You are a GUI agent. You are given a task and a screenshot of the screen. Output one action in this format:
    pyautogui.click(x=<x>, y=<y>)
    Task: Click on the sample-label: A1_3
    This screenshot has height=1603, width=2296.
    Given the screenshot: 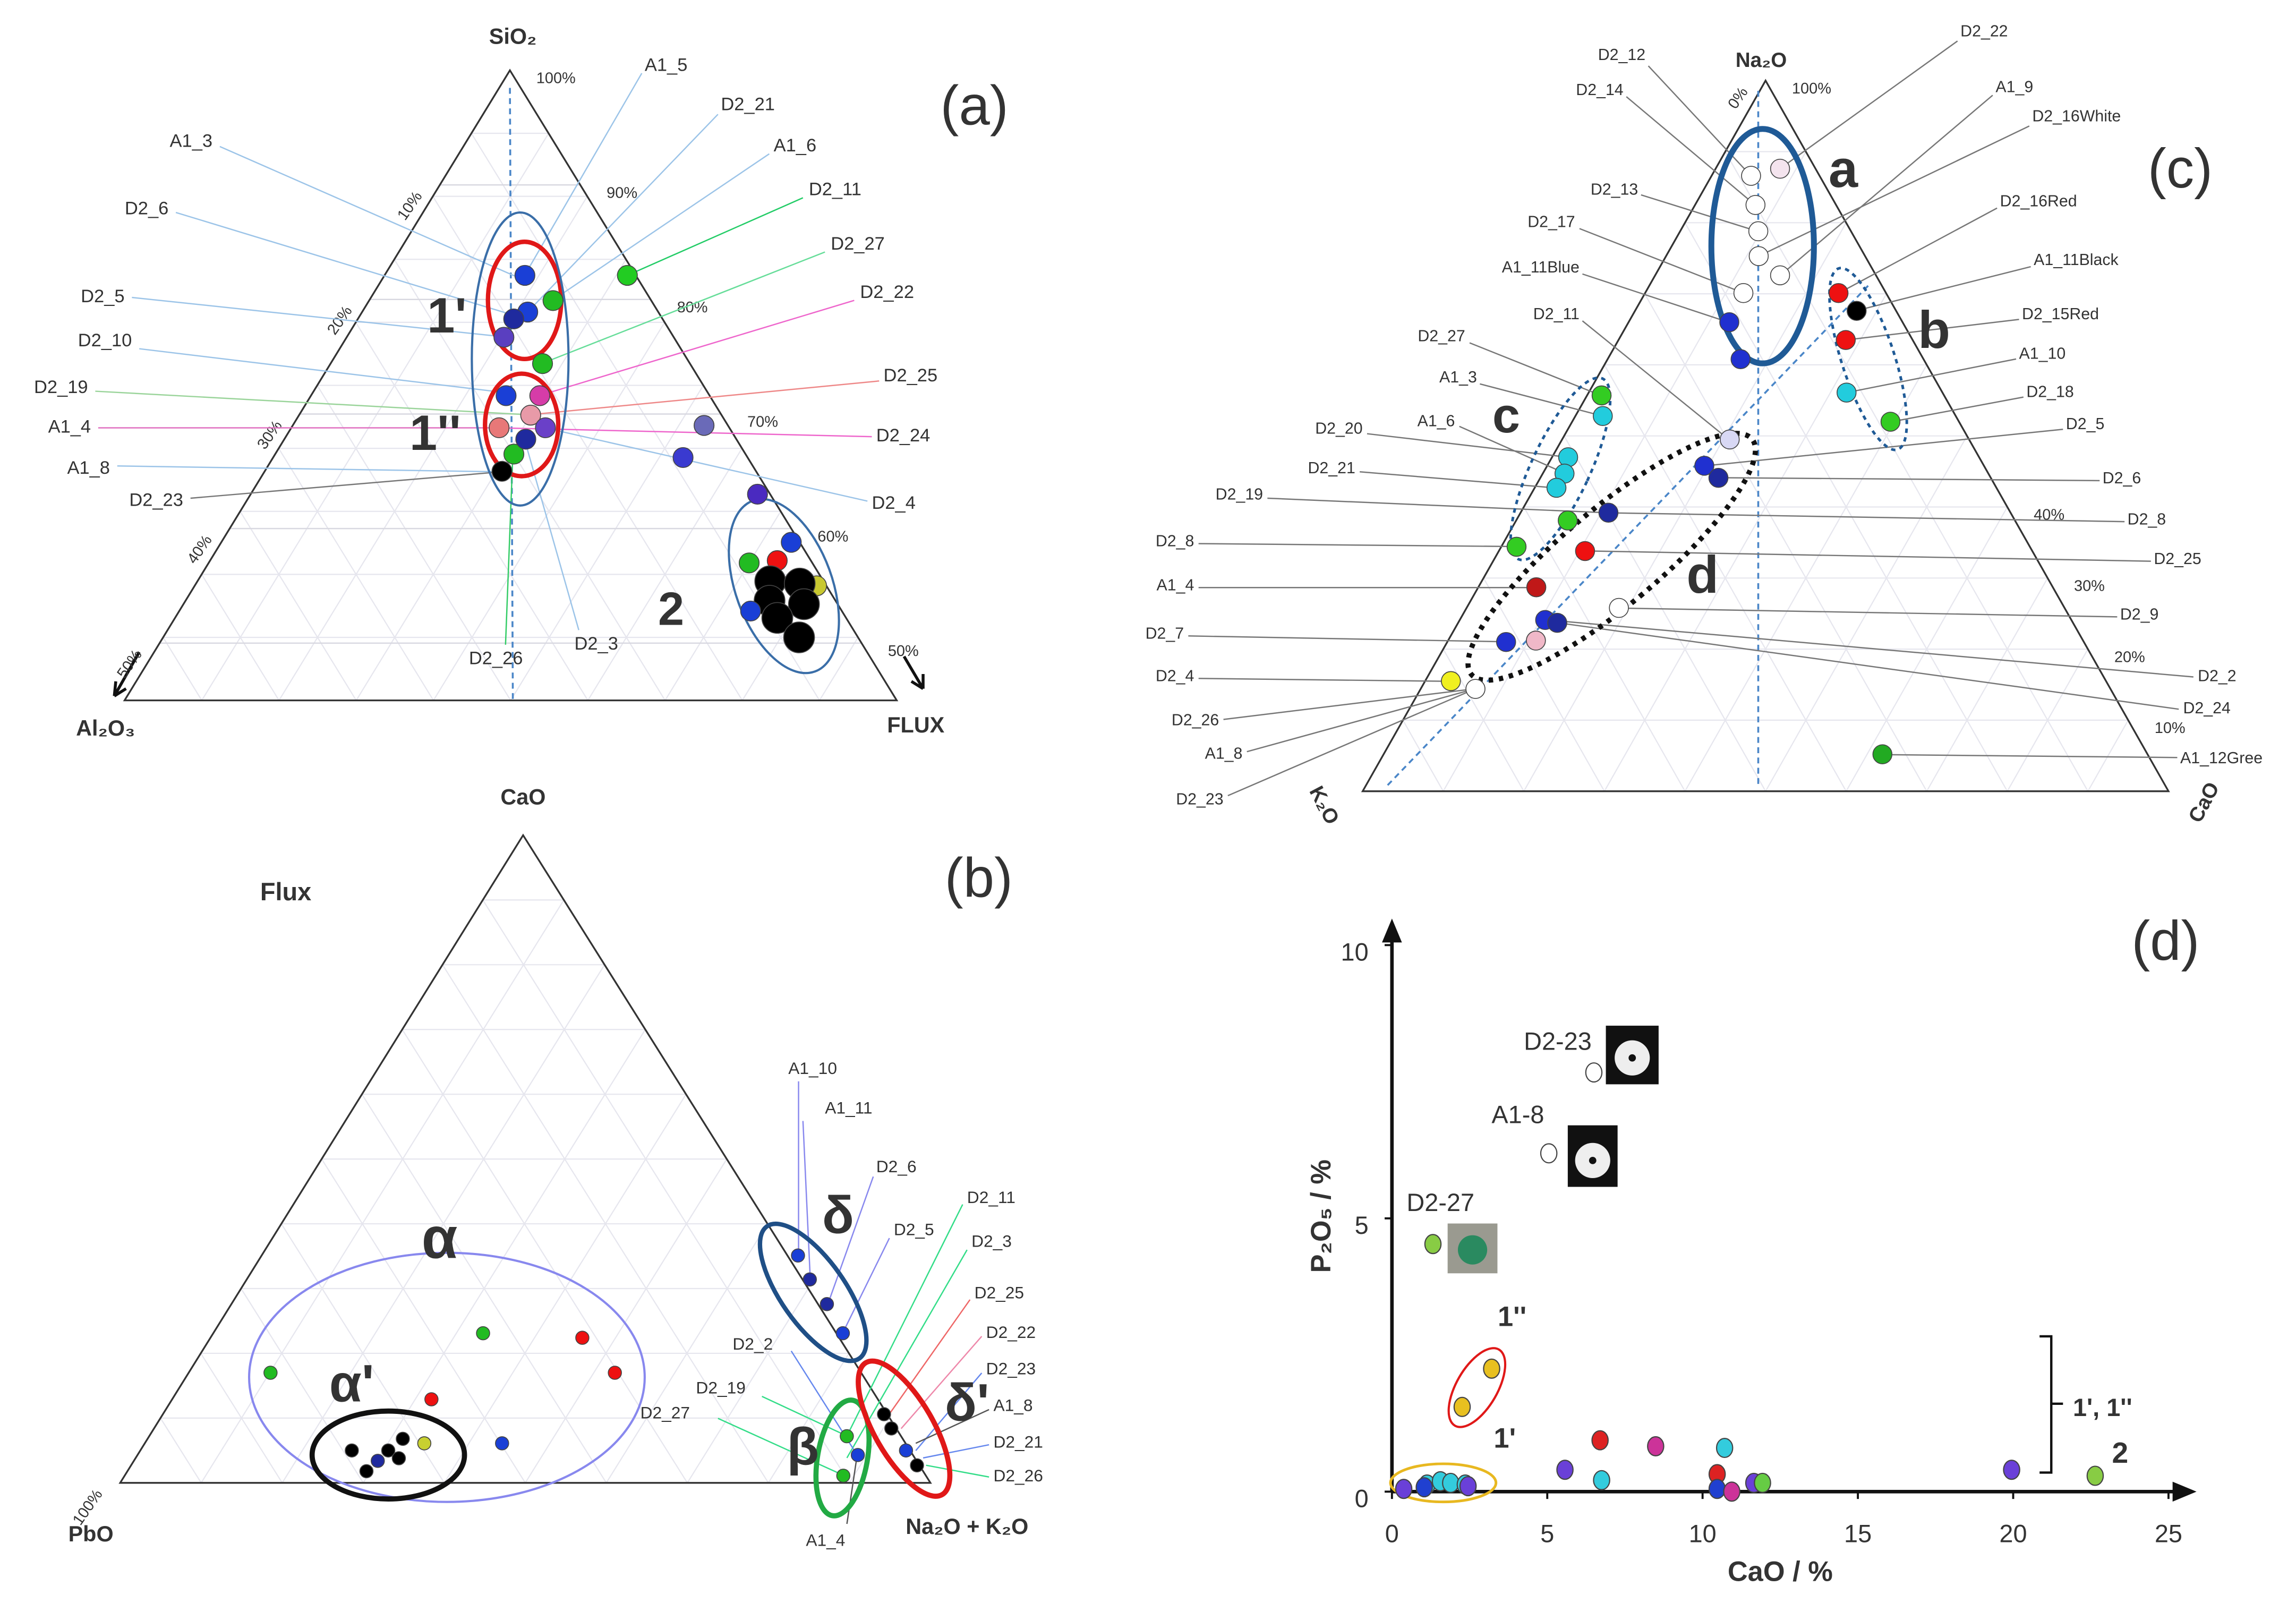 What is the action you would take?
    pyautogui.click(x=192, y=141)
    